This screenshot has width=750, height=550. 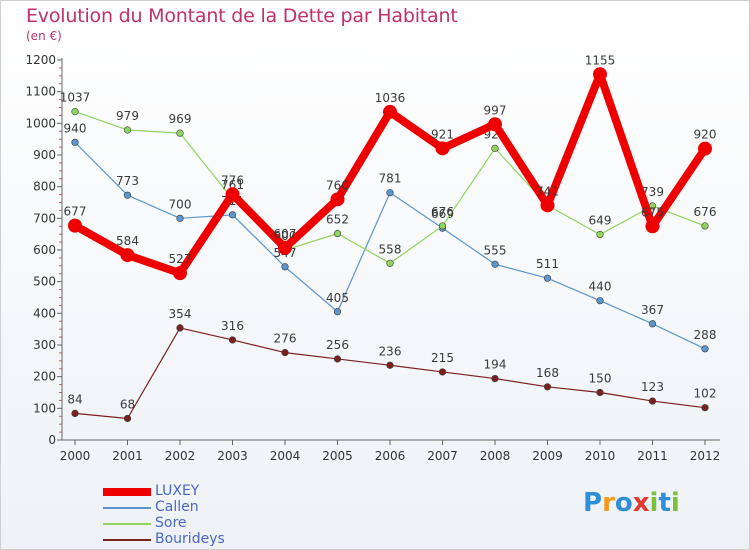 What do you see at coordinates (390, 456) in the screenshot?
I see `x-tick-label: 2006` at bounding box center [390, 456].